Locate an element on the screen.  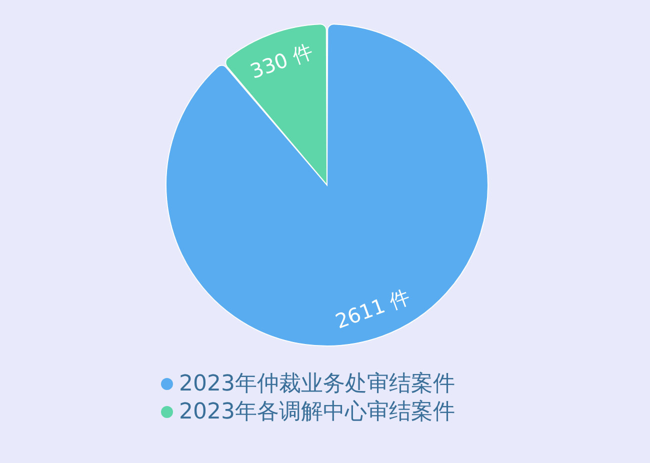
data-label: 2611 件 is located at coordinates (372, 309).